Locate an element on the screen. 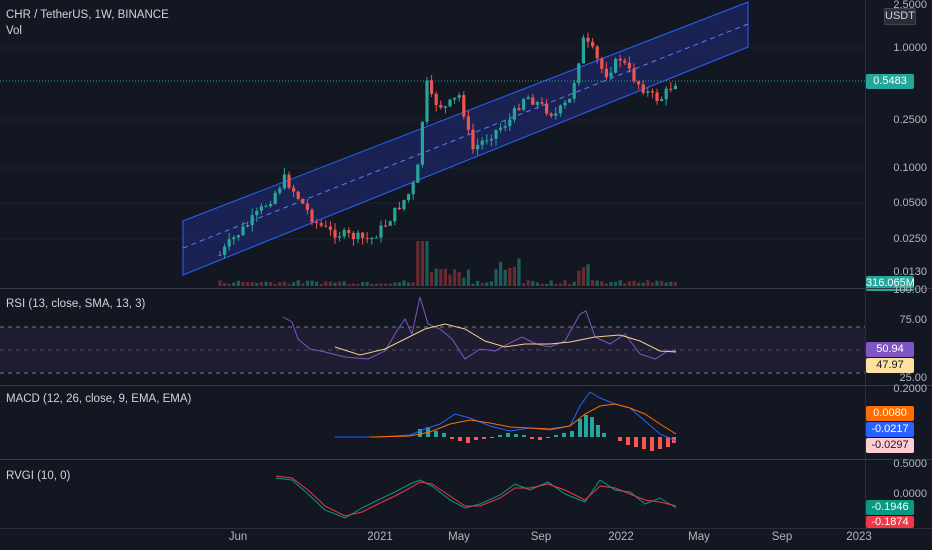  rvgi-scale: 0.5000 0.0000 is located at coordinates (898, 493).